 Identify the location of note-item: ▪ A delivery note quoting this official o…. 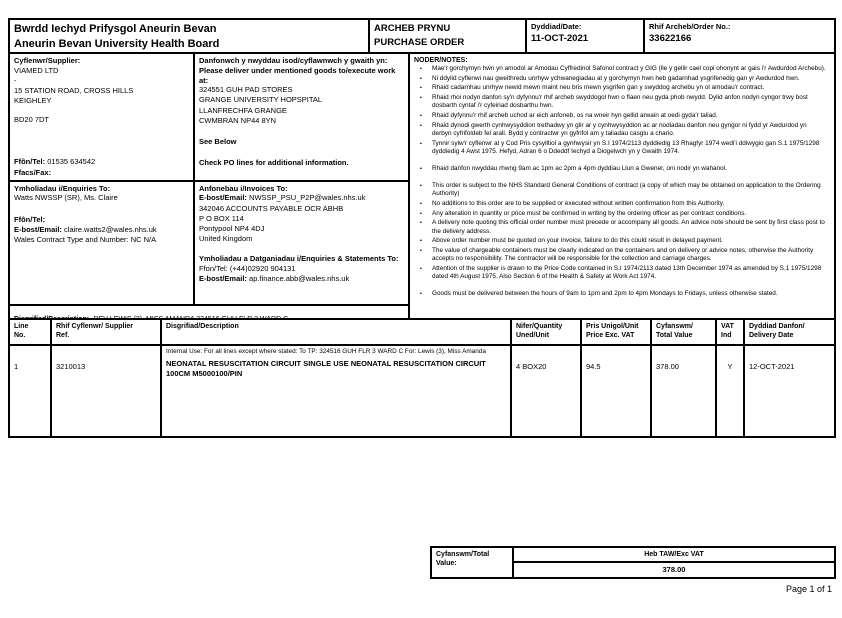
(622, 227).